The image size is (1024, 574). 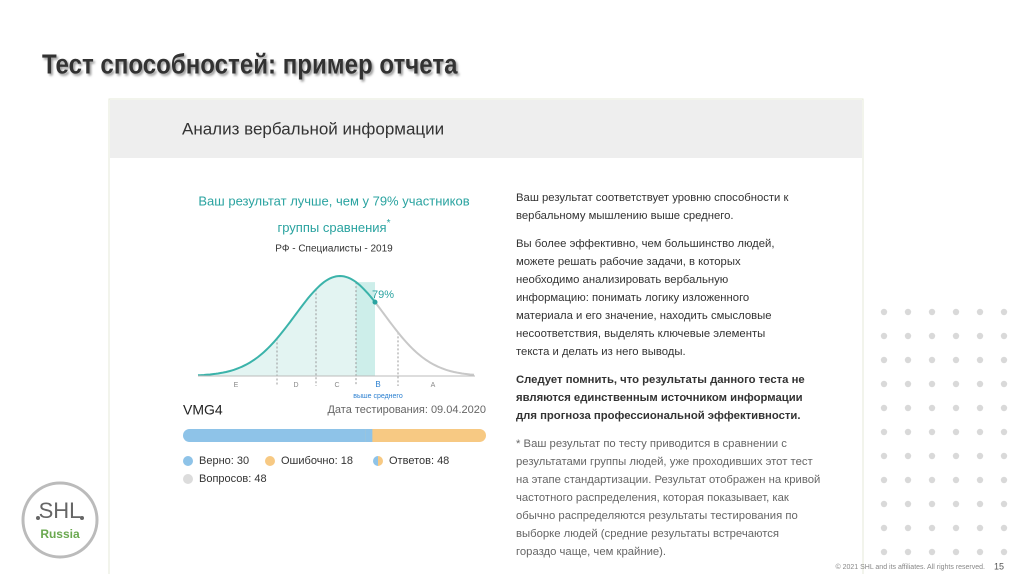 What do you see at coordinates (486, 129) in the screenshot?
I see `card-header` at bounding box center [486, 129].